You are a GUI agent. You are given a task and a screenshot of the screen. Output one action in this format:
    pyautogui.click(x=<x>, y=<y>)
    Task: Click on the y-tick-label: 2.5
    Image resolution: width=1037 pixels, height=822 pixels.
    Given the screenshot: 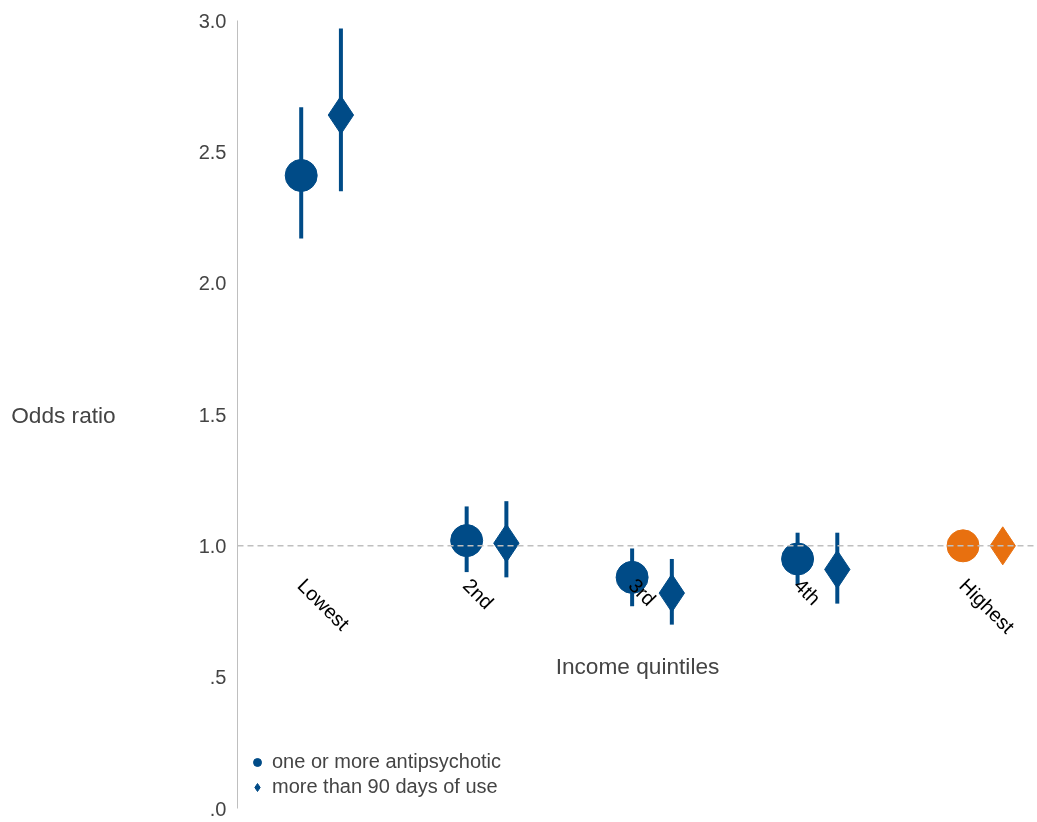 What is the action you would take?
    pyautogui.click(x=212, y=151)
    